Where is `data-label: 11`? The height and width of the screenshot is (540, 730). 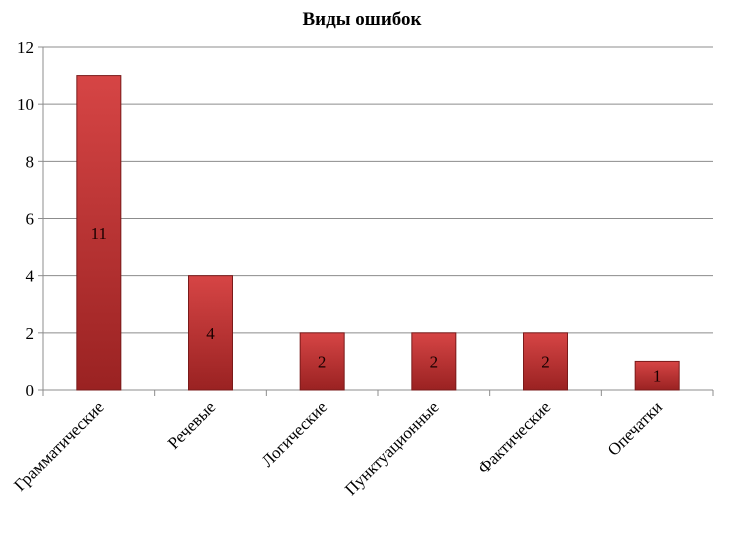 data-label: 11 is located at coordinates (99, 233).